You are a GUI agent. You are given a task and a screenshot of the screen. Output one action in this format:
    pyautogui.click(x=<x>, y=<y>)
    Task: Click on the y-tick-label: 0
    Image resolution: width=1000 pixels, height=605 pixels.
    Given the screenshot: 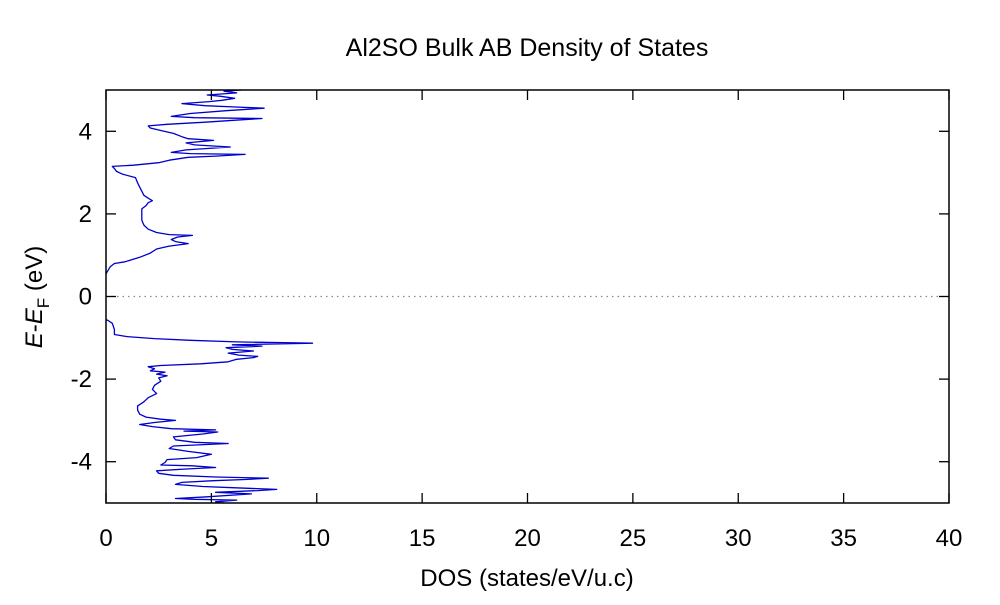 What is the action you would take?
    pyautogui.click(x=85, y=297)
    